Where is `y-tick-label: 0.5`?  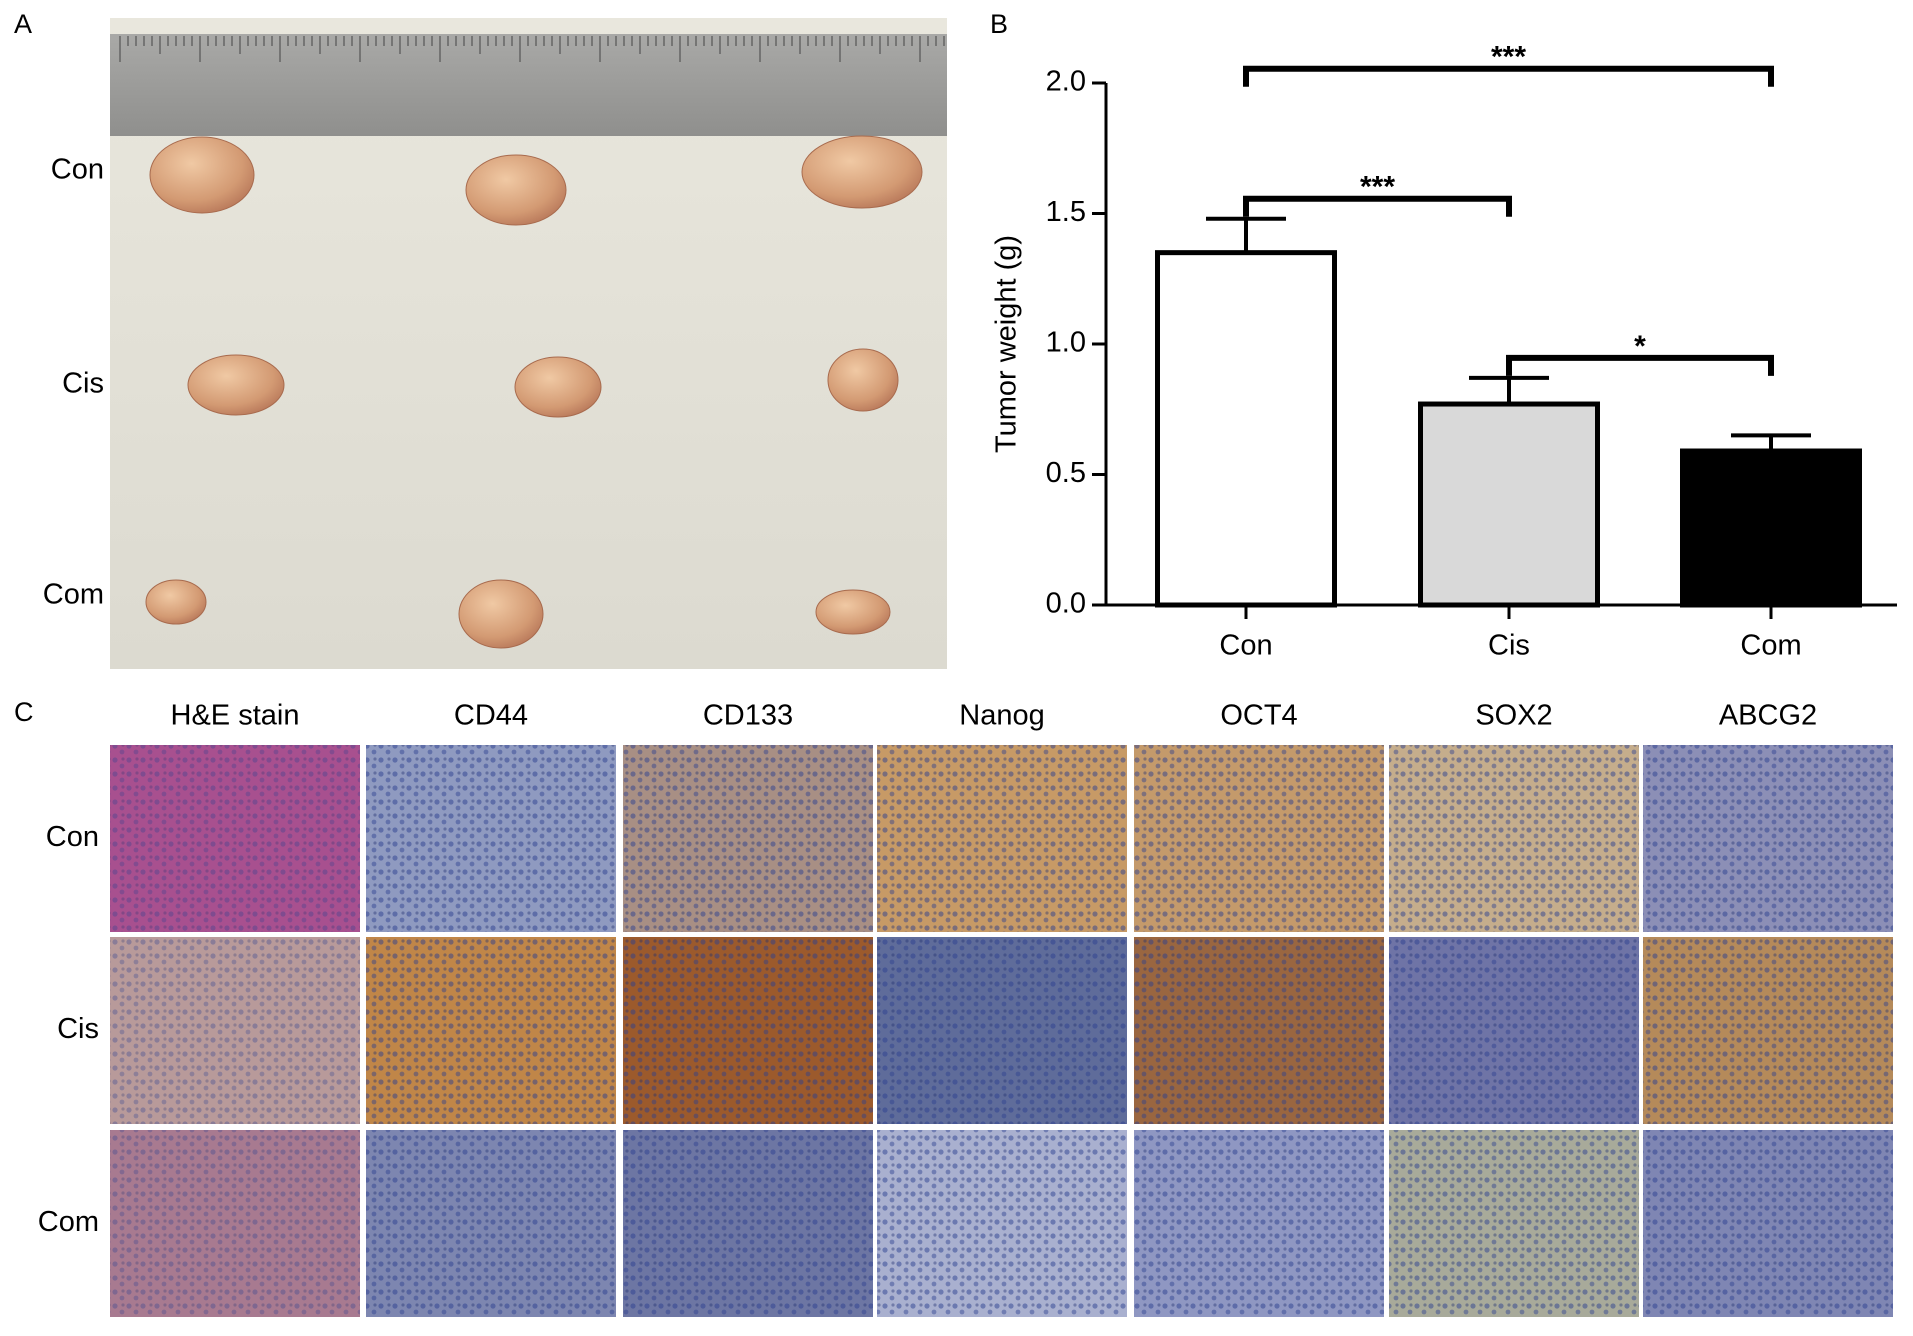 y-tick-label: 0.5 is located at coordinates (1066, 473).